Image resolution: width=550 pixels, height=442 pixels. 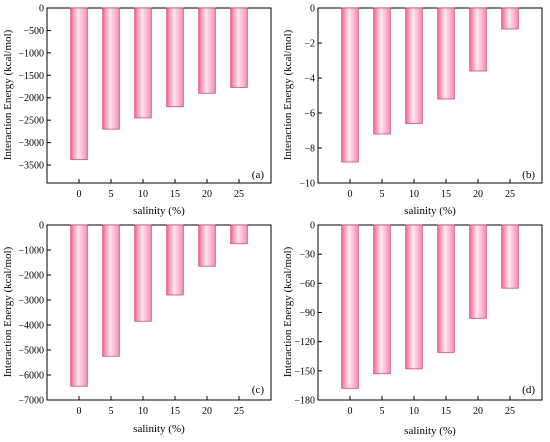 I want to click on panel-label: (d), so click(x=528, y=390).